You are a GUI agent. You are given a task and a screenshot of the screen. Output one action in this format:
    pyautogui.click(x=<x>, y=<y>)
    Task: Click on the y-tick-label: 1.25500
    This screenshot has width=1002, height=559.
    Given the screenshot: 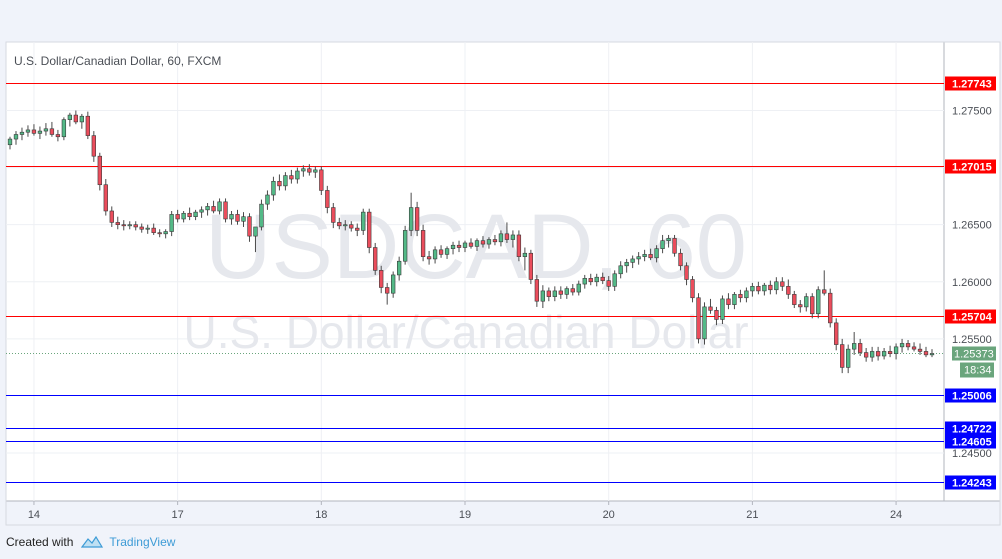 What is the action you would take?
    pyautogui.click(x=972, y=340)
    